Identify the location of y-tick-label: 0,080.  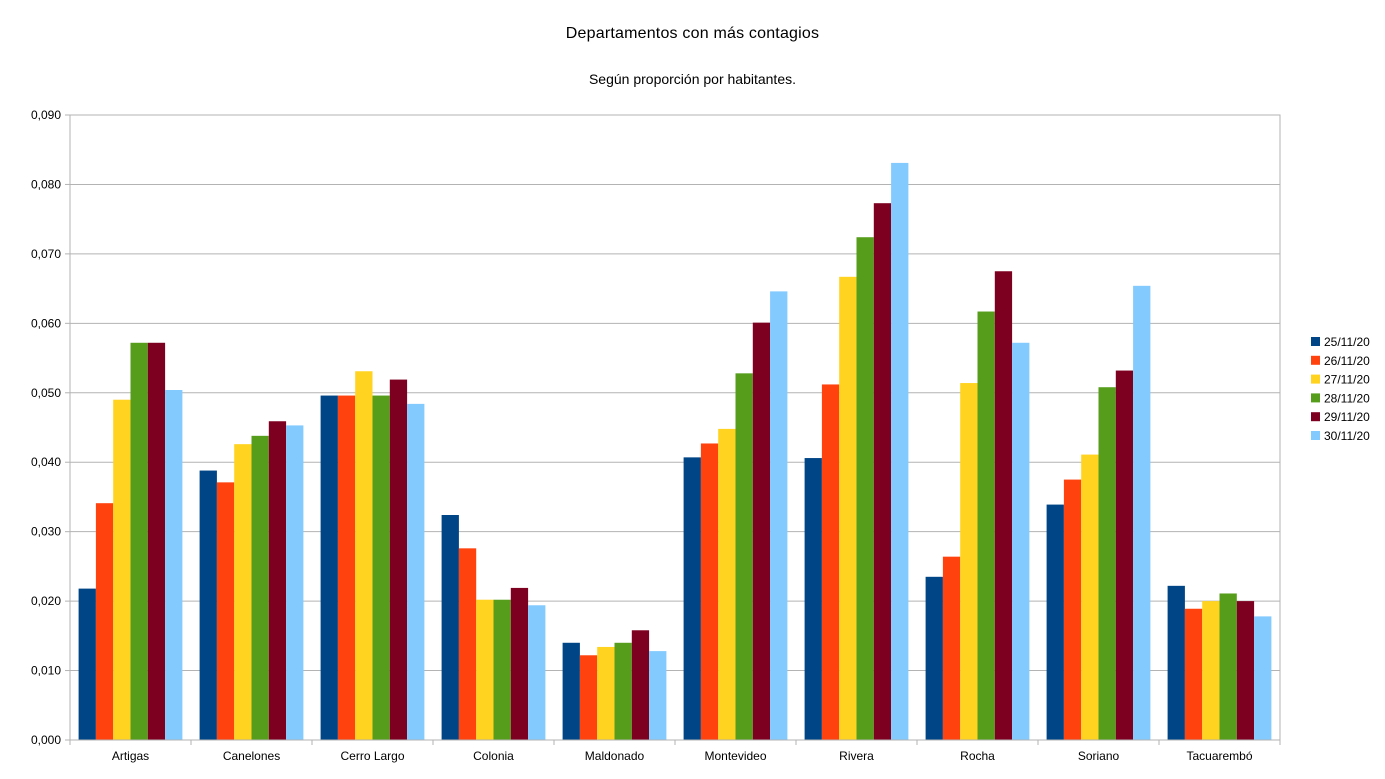
(46, 184).